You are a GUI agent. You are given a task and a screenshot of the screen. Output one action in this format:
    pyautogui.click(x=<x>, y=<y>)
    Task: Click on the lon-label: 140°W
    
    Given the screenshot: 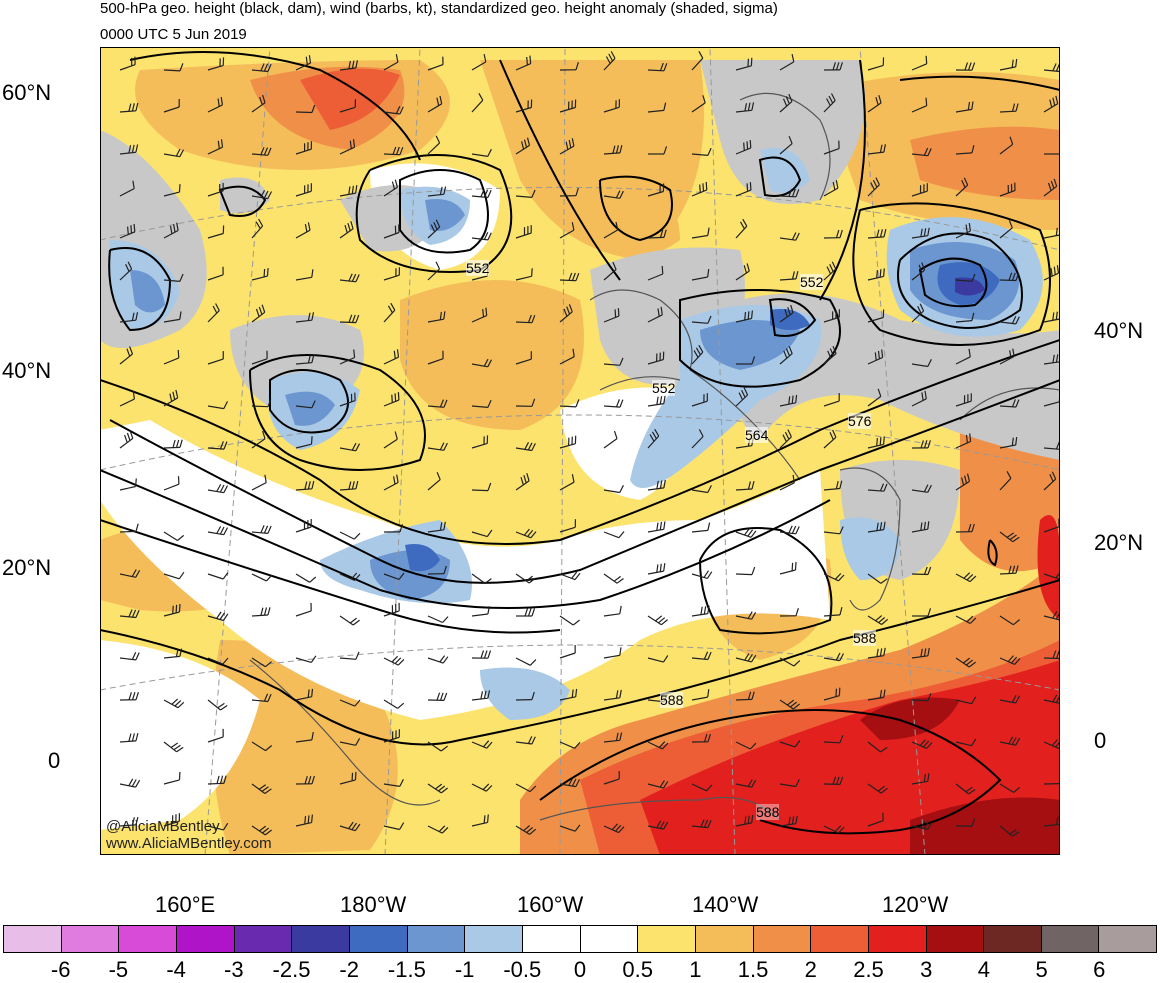 What is the action you would take?
    pyautogui.click(x=725, y=905)
    